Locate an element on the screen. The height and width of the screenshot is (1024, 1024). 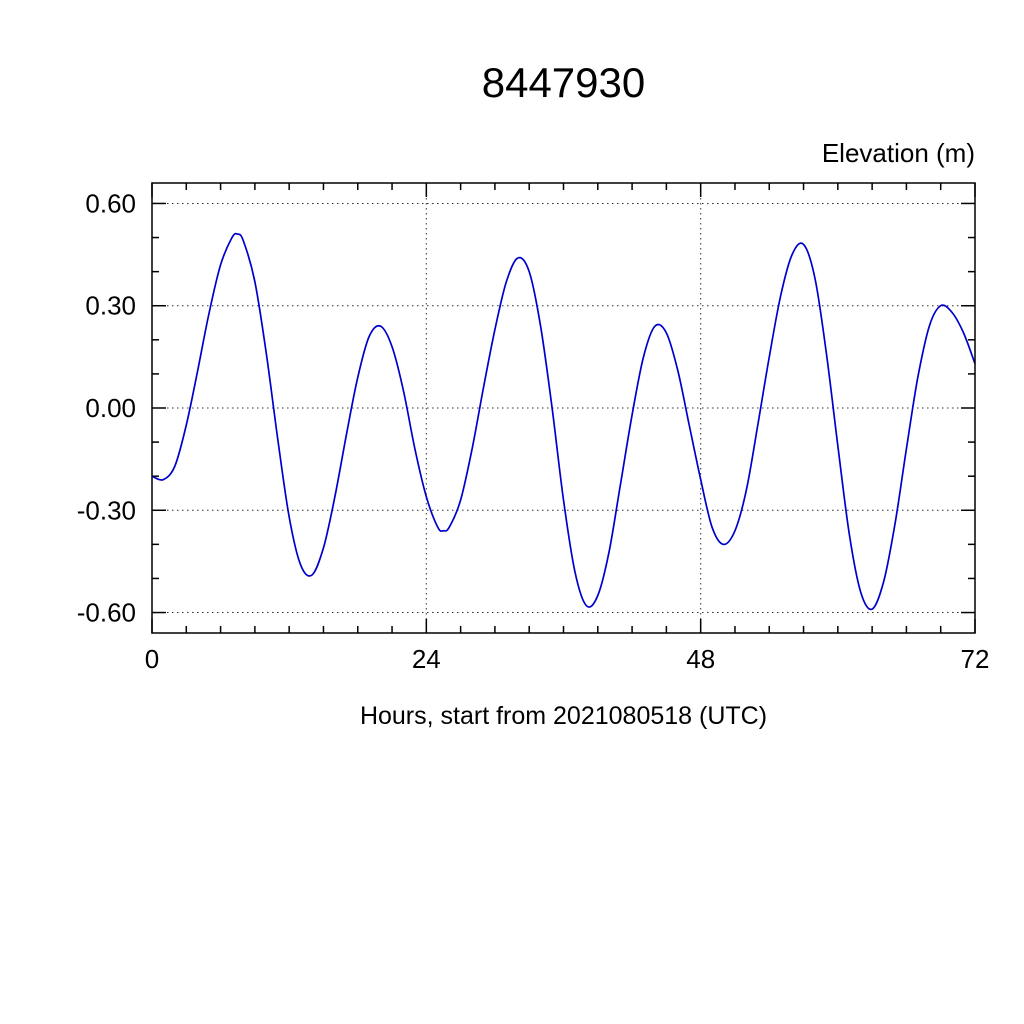
y-tick-label: 0.60 is located at coordinates (110, 204).